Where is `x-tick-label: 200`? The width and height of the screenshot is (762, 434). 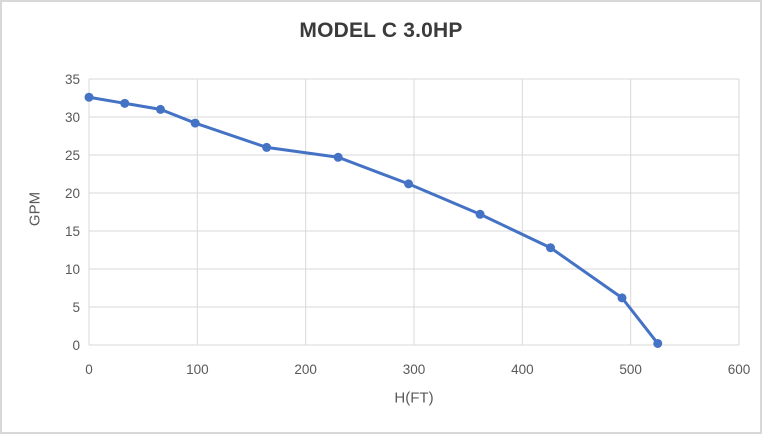 x-tick-label: 200 is located at coordinates (305, 369).